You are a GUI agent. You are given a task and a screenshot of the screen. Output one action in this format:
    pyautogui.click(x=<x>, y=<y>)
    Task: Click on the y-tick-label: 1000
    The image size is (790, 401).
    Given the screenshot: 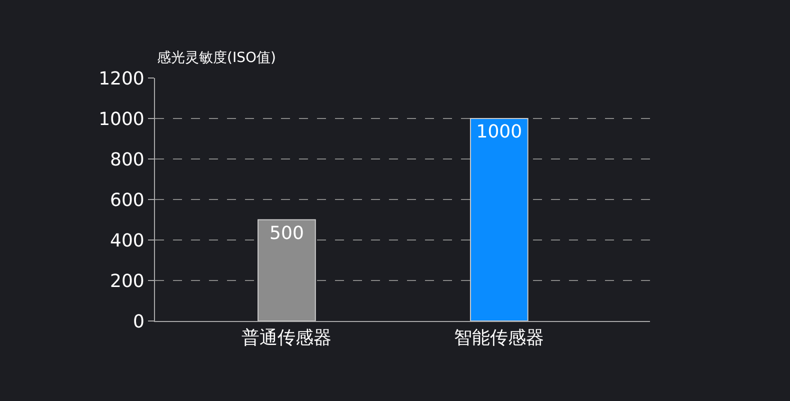 What is the action you would take?
    pyautogui.click(x=121, y=119)
    